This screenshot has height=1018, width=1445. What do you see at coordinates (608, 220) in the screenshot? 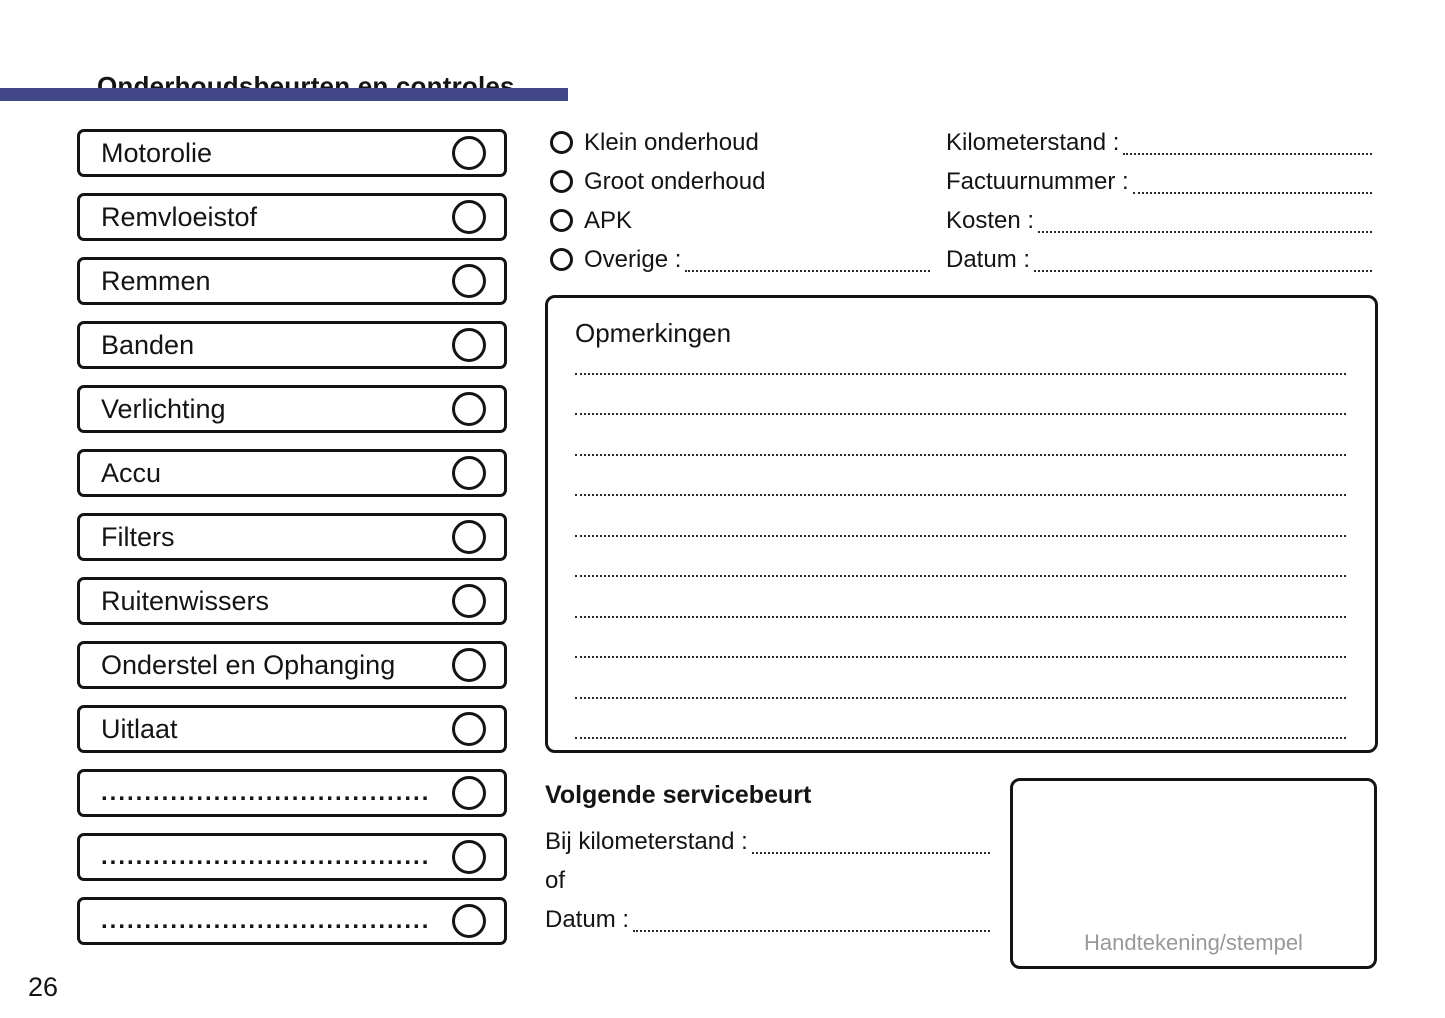
I see `service-type-label: APK` at bounding box center [608, 220].